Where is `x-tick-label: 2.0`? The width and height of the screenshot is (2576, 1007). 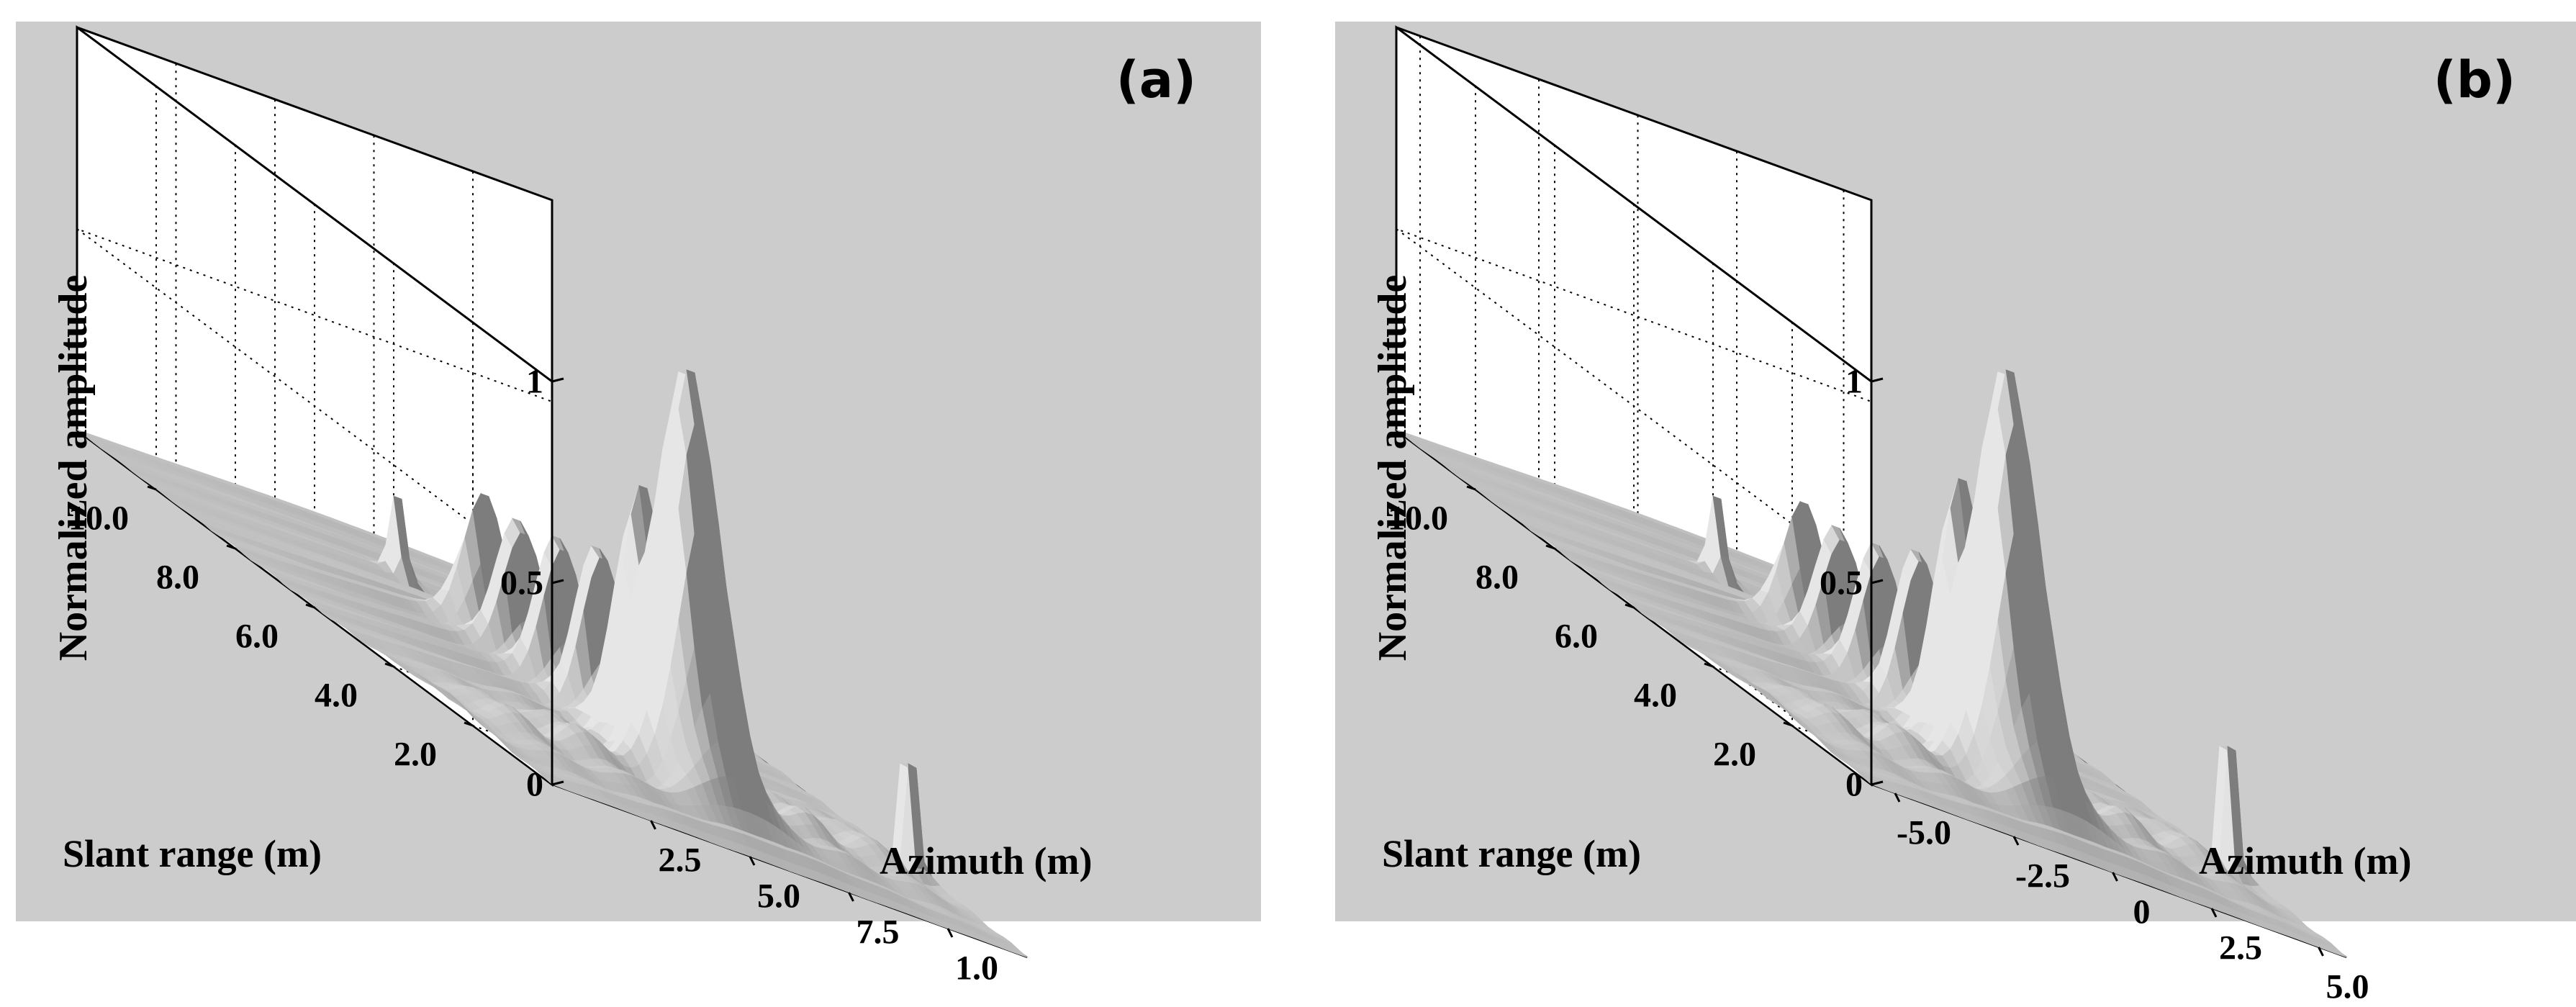
x-tick-label: 2.0 is located at coordinates (416, 755).